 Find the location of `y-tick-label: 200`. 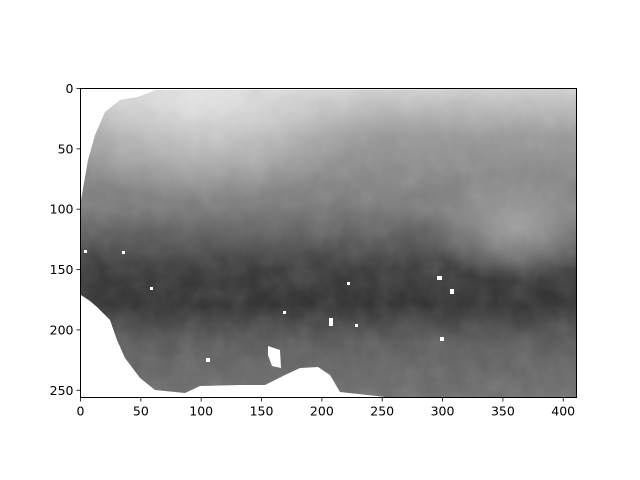

y-tick-label: 200 is located at coordinates (62, 329).